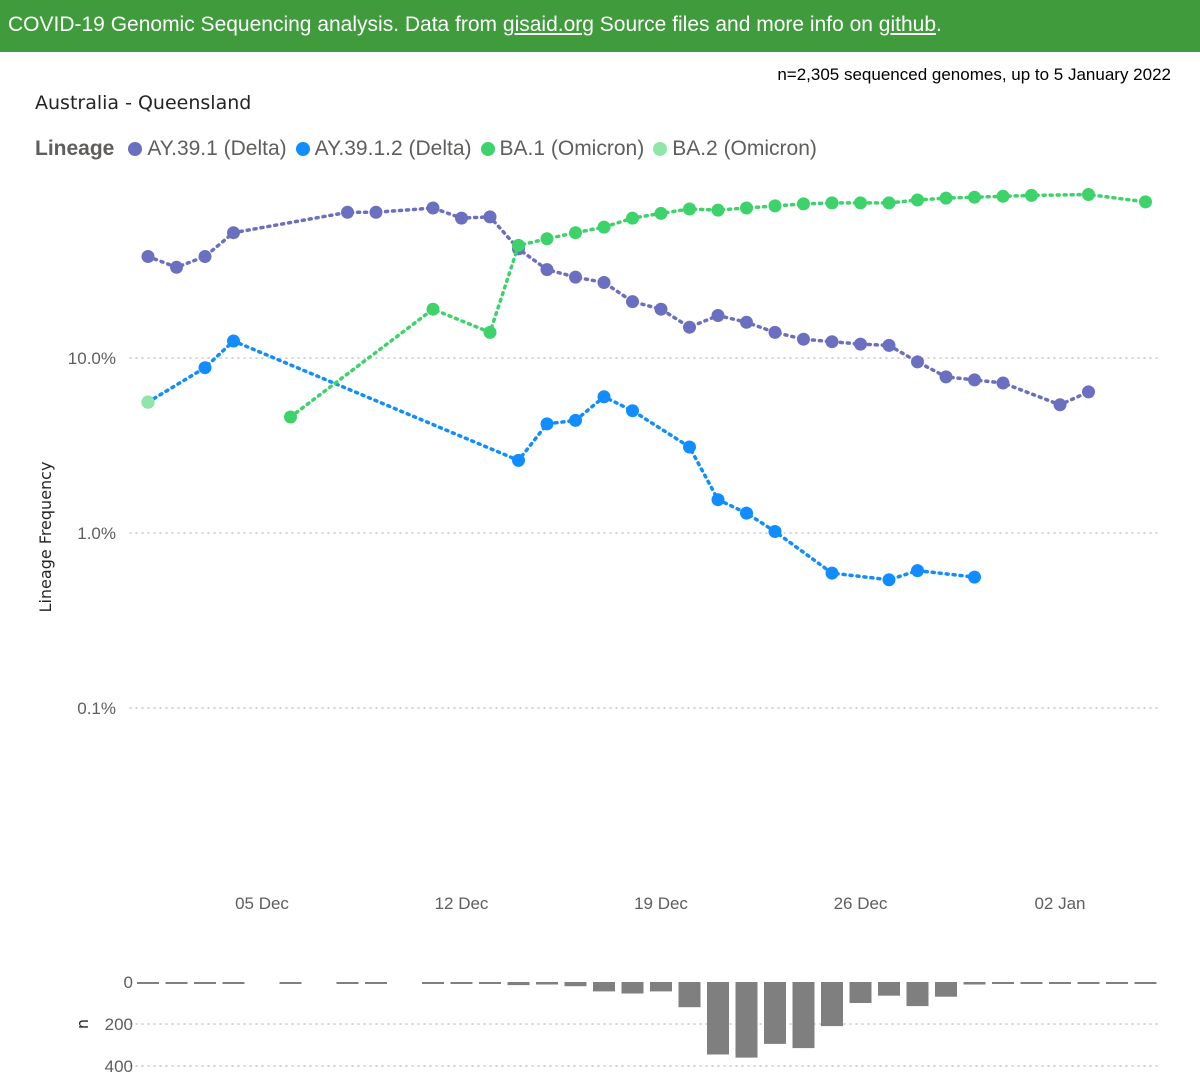 The image size is (1200, 1083). Describe the element at coordinates (735, 149) in the screenshot. I see `legend-item-ba2: BA.2 (Omicron)` at that location.